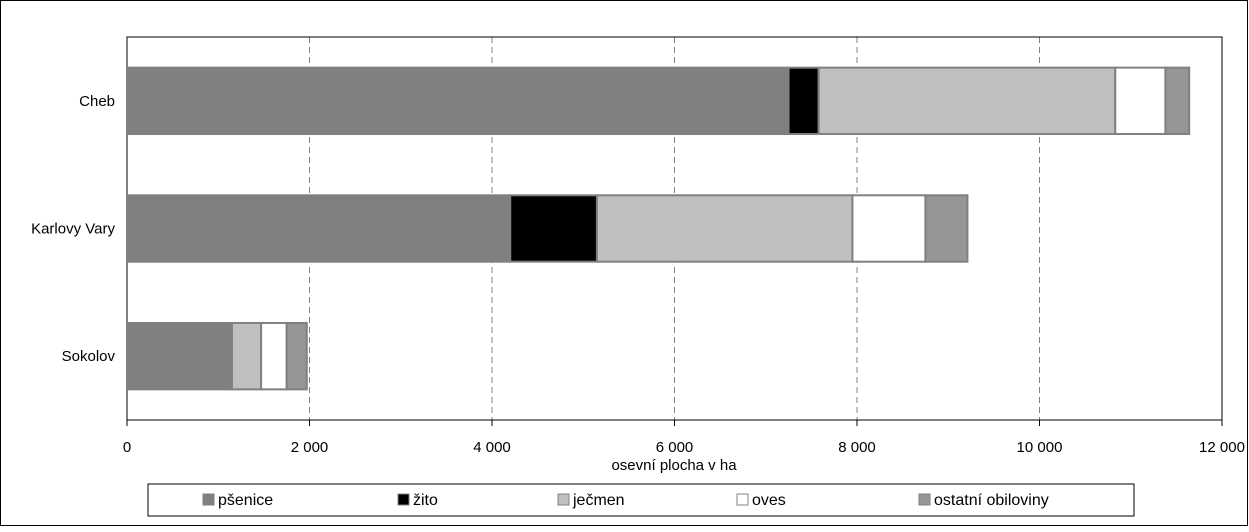  Describe the element at coordinates (89, 356) in the screenshot. I see `y-category-label: Sokolov` at that location.